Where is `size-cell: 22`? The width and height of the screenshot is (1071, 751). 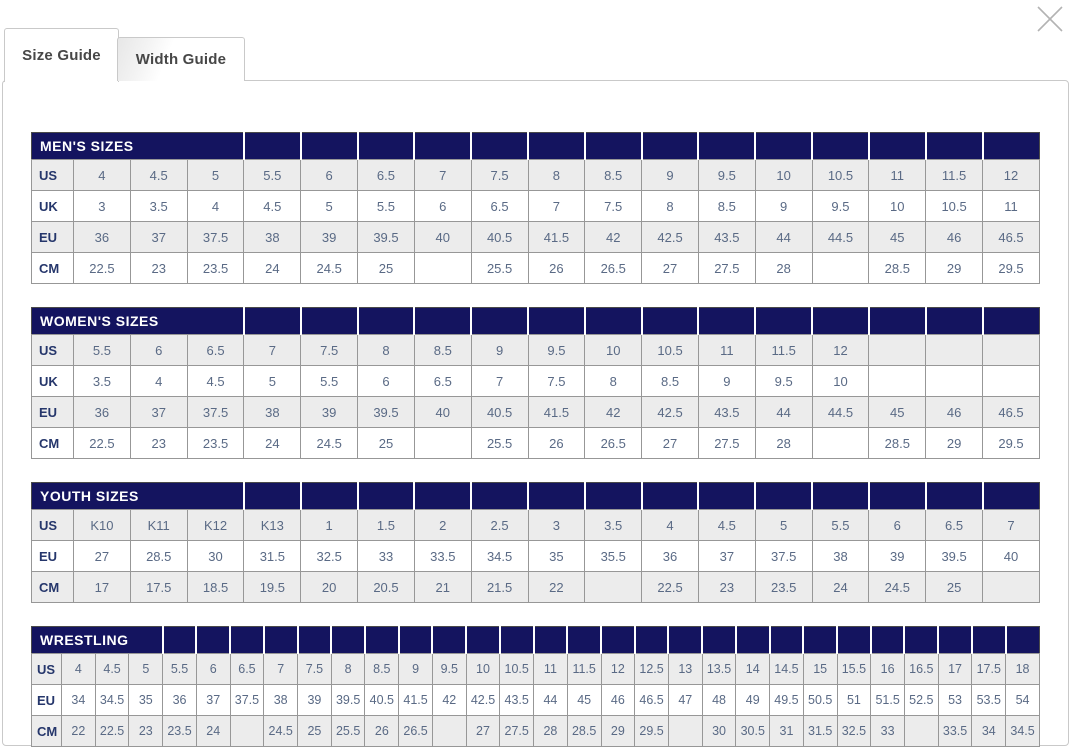
size-cell: 22 is located at coordinates (78, 731).